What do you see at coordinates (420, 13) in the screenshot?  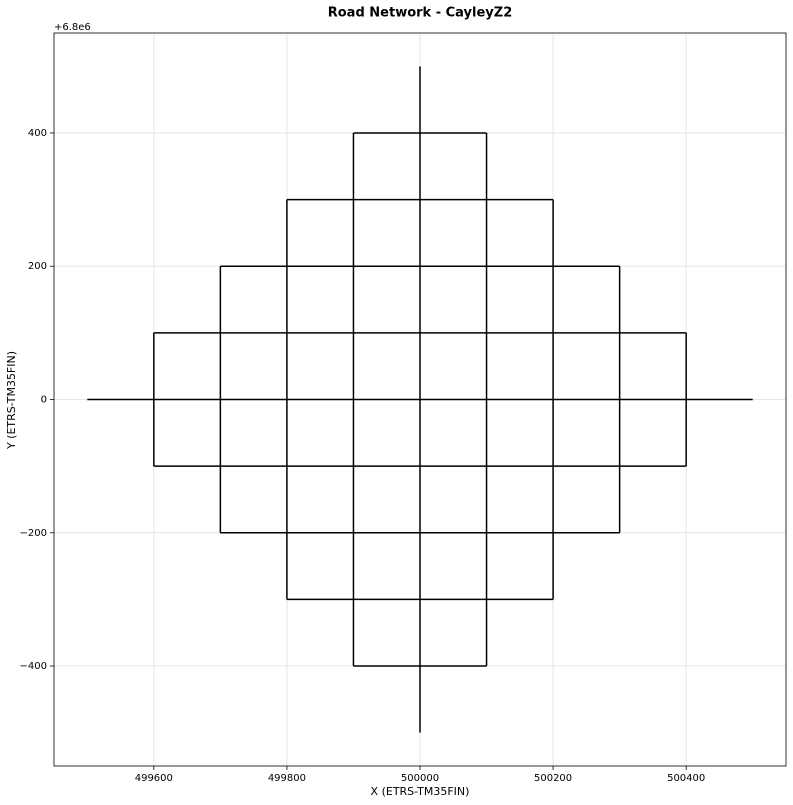 I see `chart-title: Road Network - CayleyZ2` at bounding box center [420, 13].